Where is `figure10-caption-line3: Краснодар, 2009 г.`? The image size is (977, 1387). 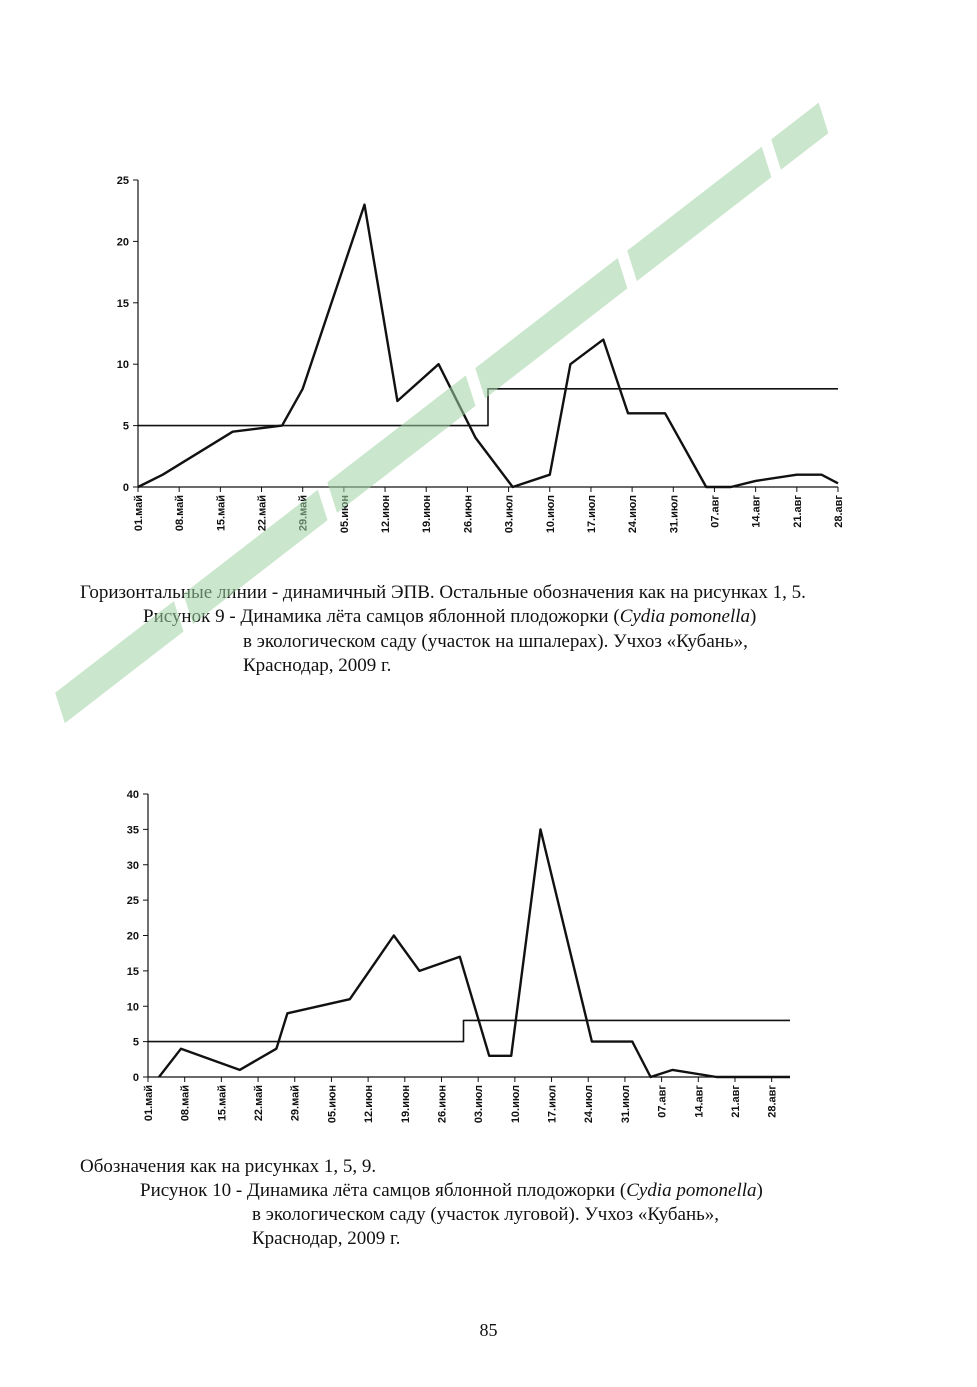
figure10-caption-line3: Краснодар, 2009 г. is located at coordinates (326, 1238).